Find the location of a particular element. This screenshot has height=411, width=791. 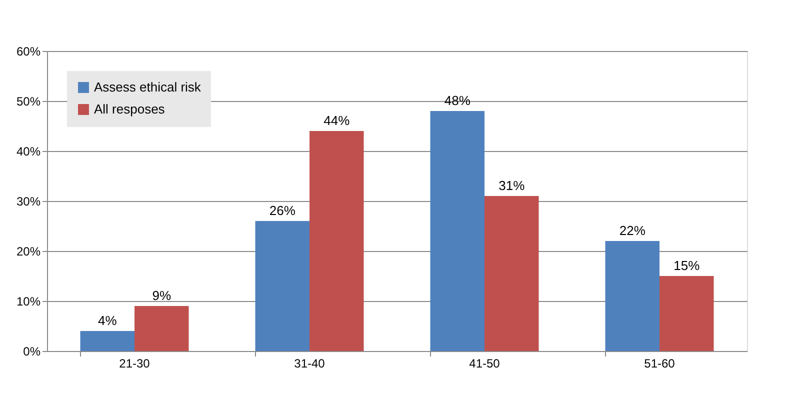

data-label: 48% is located at coordinates (457, 100).